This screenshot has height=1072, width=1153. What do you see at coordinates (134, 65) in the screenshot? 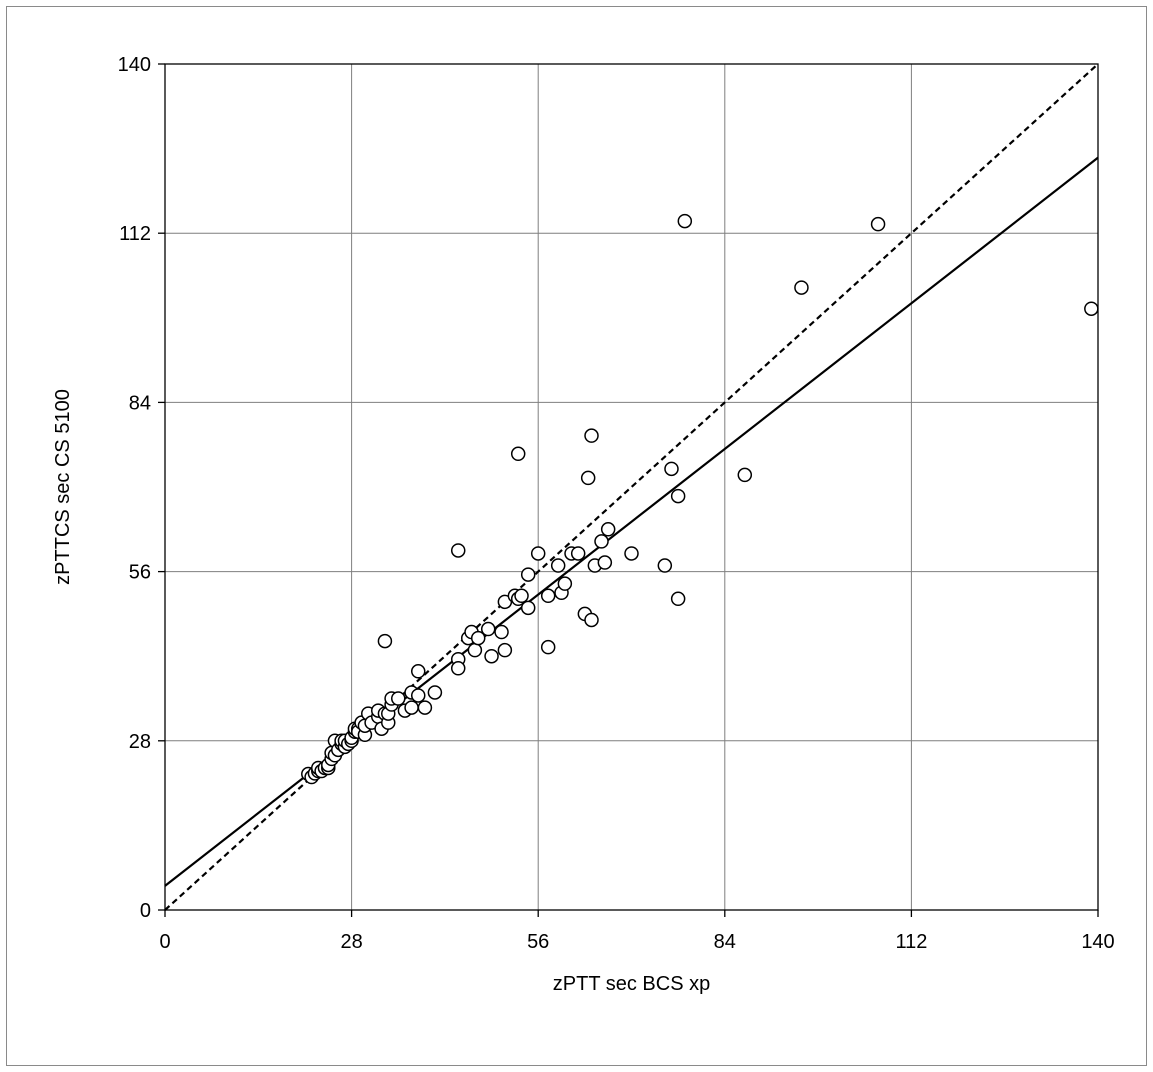
I see `y-tick-label: 140` at bounding box center [134, 65].